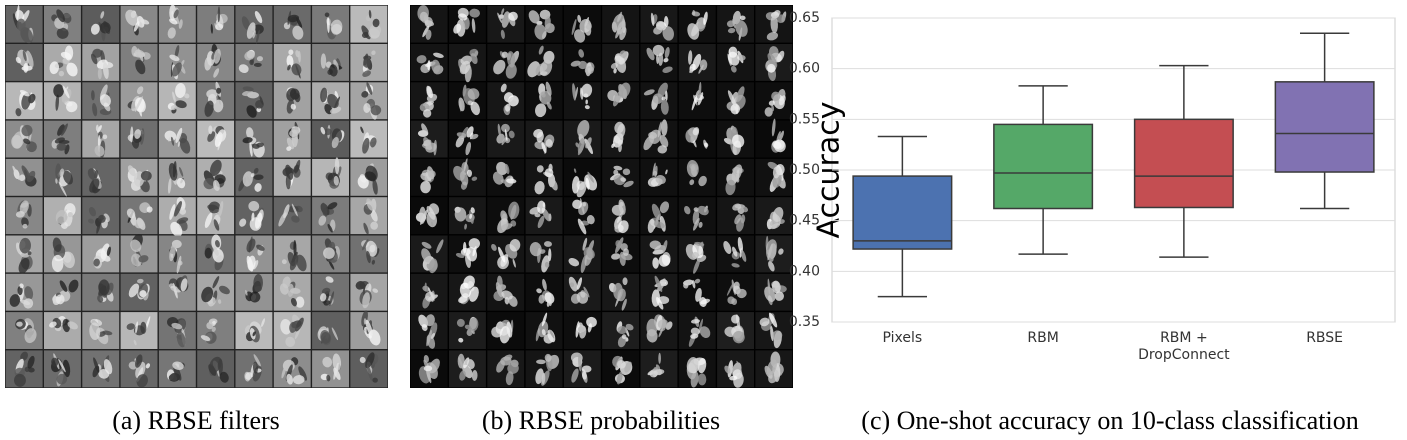 The image size is (1407, 440). What do you see at coordinates (804, 271) in the screenshot?
I see `y-tick-label: 0.40` at bounding box center [804, 271].